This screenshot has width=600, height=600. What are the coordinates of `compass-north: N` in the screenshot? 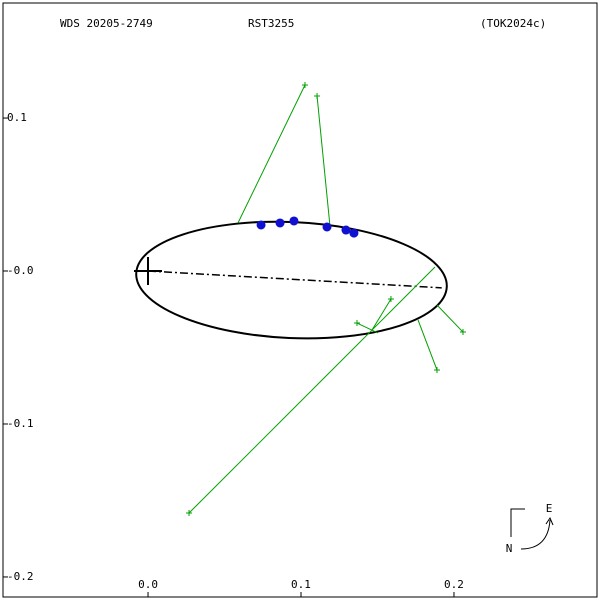 It's located at (509, 548).